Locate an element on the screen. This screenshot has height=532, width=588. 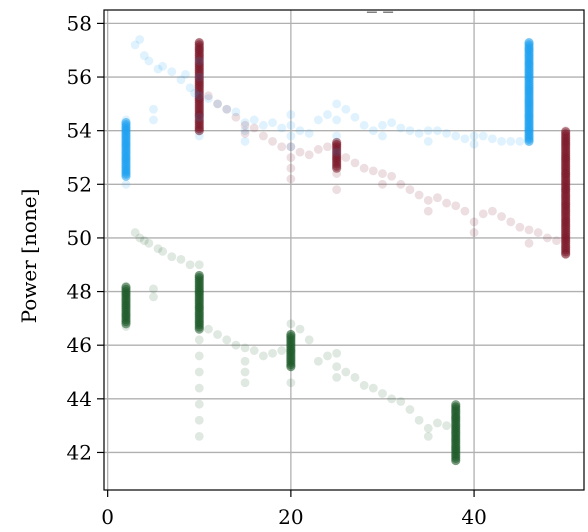
y-tick-label: 48 is located at coordinates (79, 292).